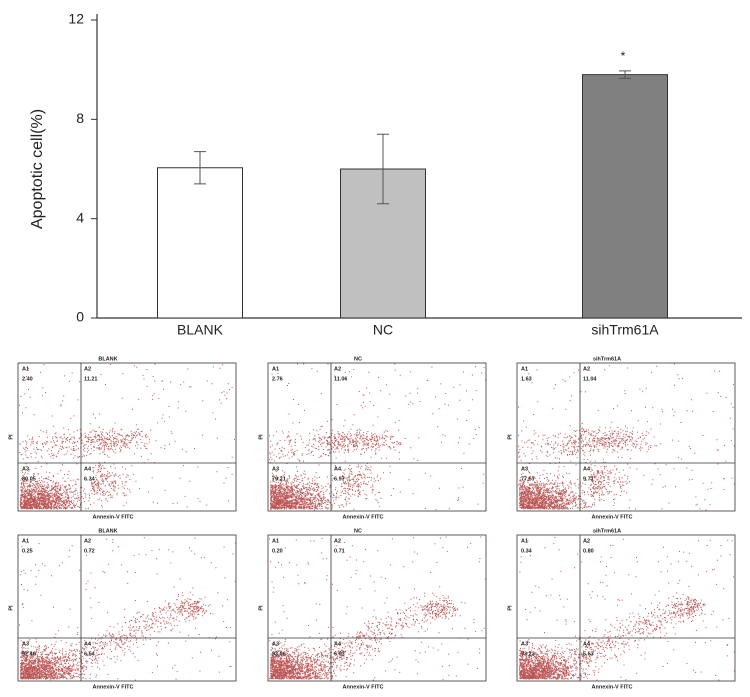  I want to click on quadrant-value: 2.76, so click(277, 379).